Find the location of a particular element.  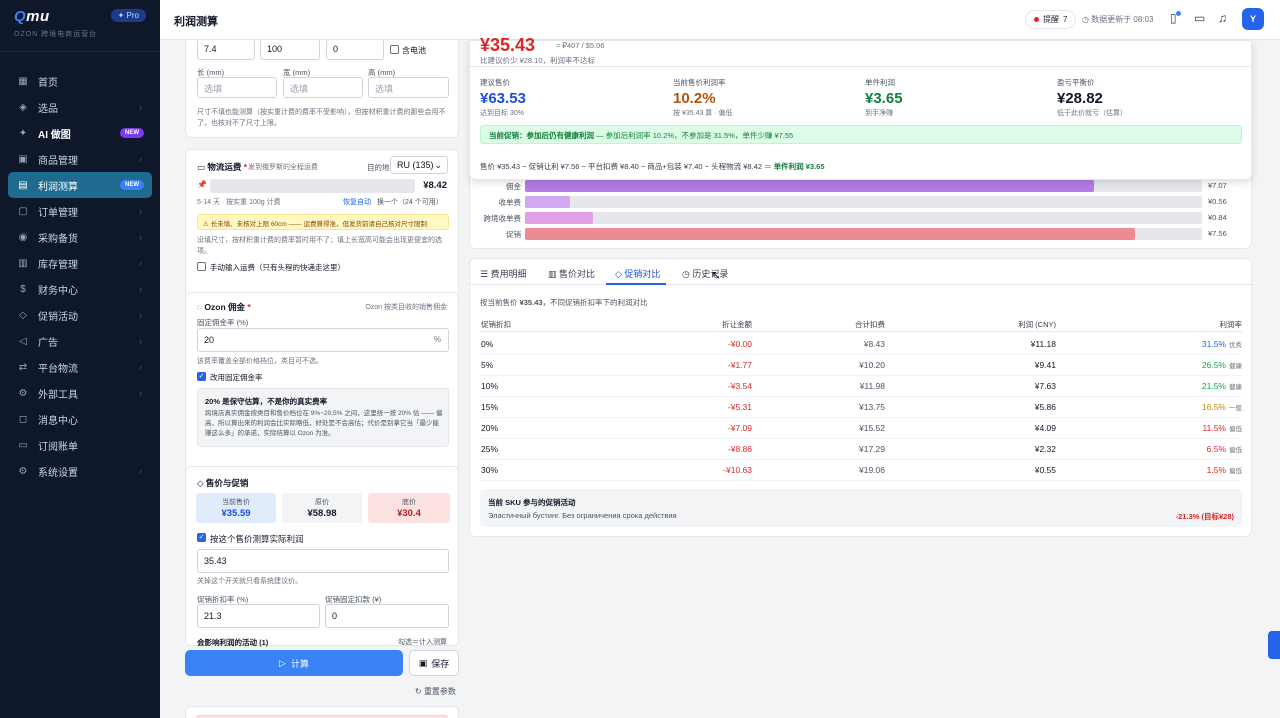

next-card is located at coordinates (322, 712).